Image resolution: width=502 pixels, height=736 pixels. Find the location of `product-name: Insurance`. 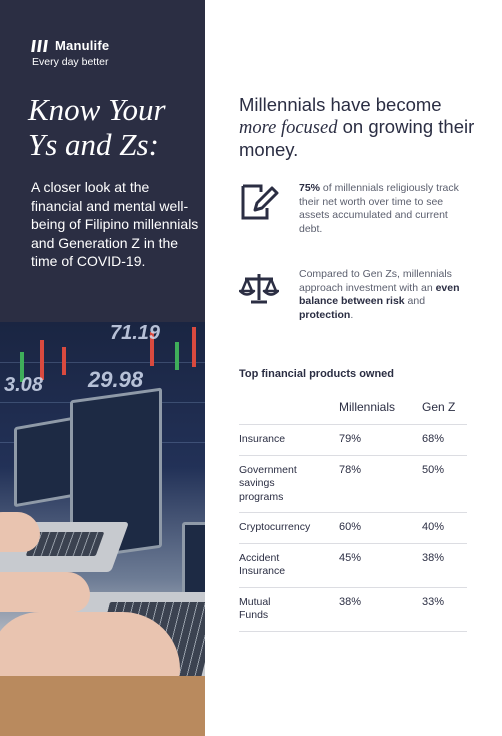

product-name: Insurance is located at coordinates (289, 440).